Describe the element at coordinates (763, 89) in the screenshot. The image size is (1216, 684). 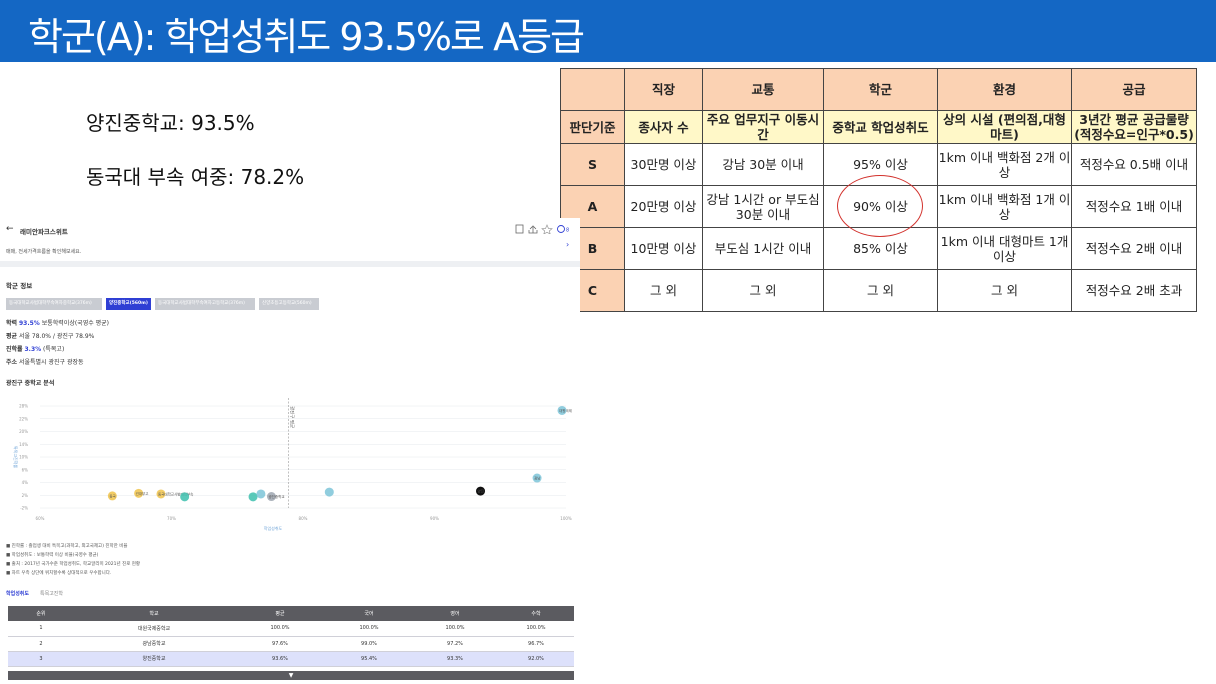
I see `criteria-header: 교통` at that location.